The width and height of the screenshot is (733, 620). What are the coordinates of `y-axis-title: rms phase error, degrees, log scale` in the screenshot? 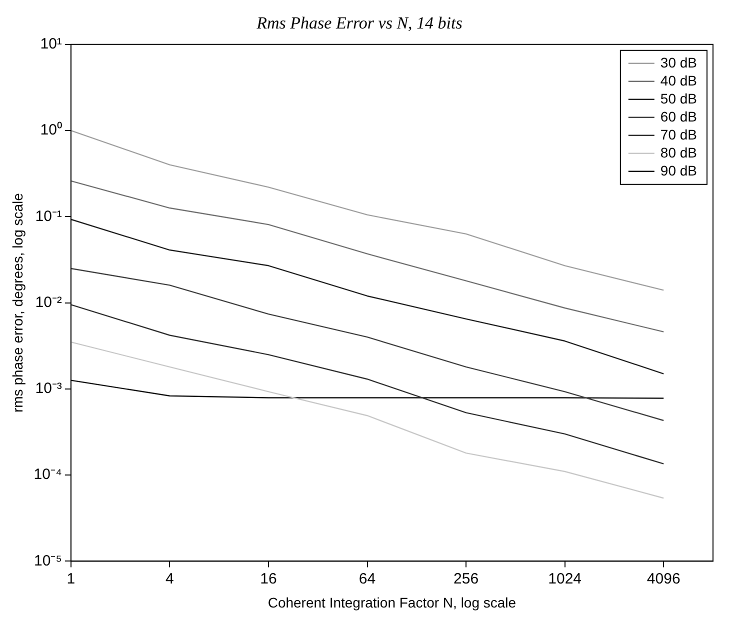 It's located at (17, 302).